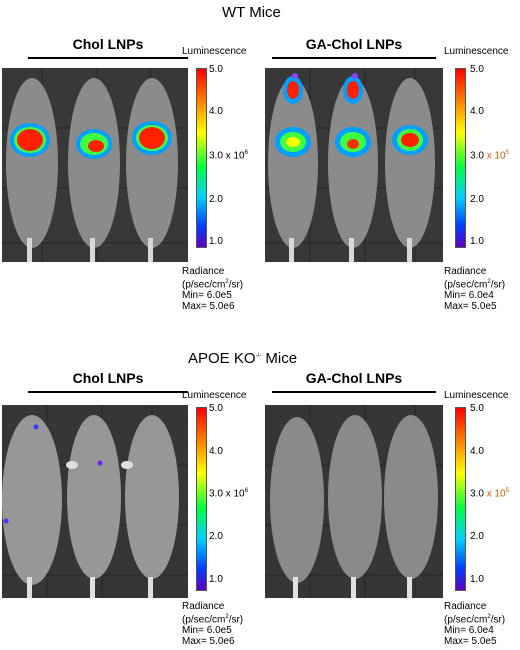 This screenshot has height=650, width=520. What do you see at coordinates (477, 494) in the screenshot?
I see `apoe-gachol-tick-3-value: 3.0` at bounding box center [477, 494].